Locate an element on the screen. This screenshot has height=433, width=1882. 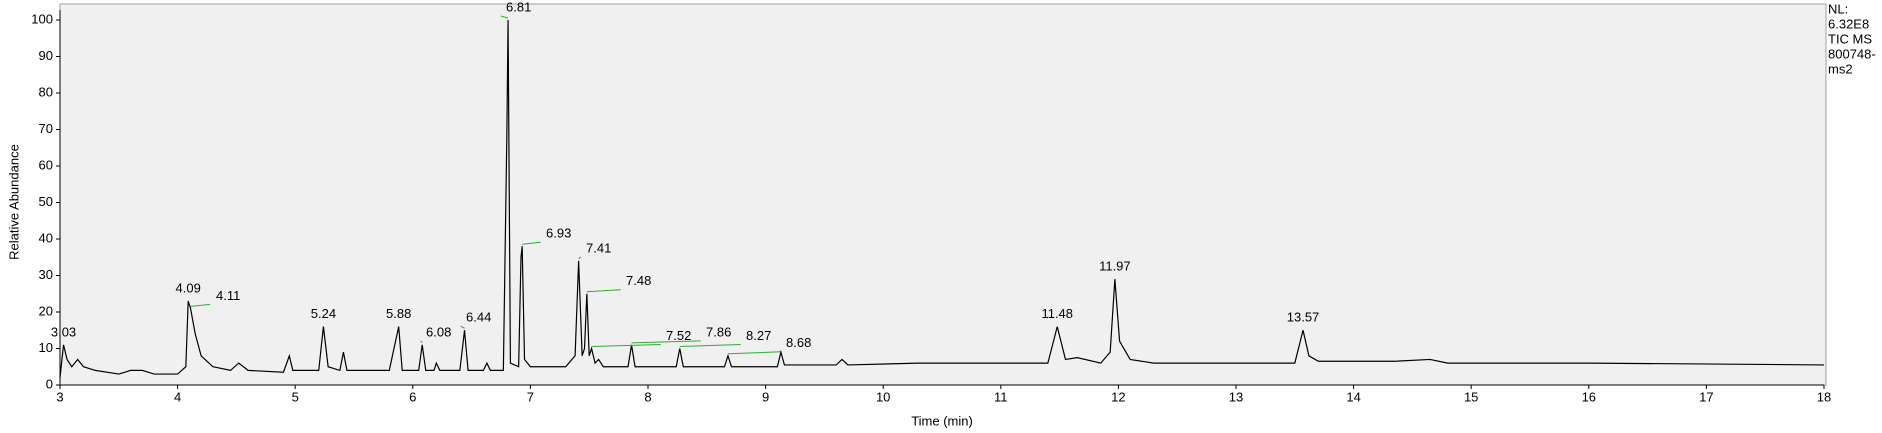
y-tick-label: 90 is located at coordinates (46, 55).